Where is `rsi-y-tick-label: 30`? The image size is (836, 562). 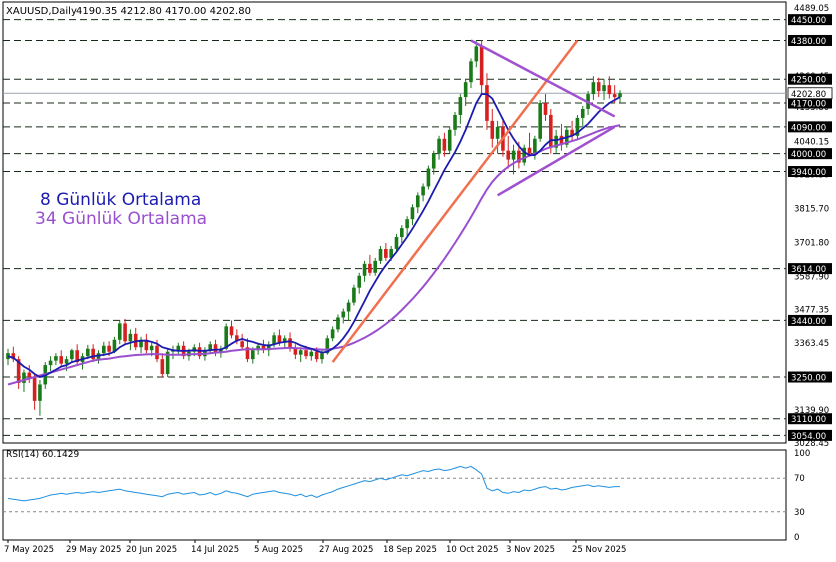 rsi-y-tick-label: 30 is located at coordinates (799, 513).